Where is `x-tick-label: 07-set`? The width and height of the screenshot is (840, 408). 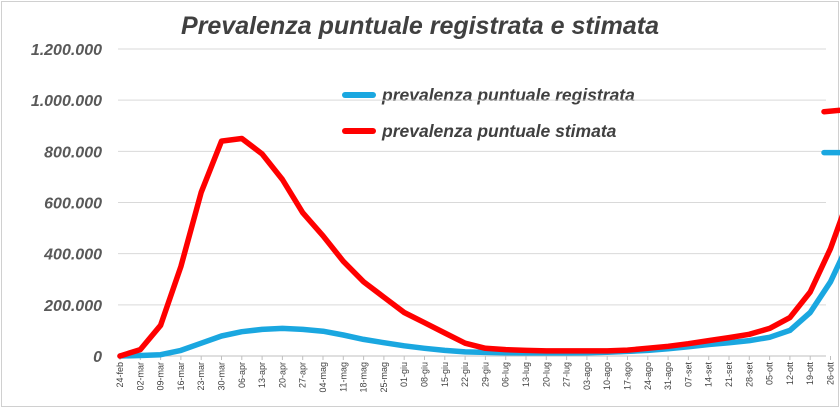 x-tick-label: 07-set is located at coordinates (688, 375).